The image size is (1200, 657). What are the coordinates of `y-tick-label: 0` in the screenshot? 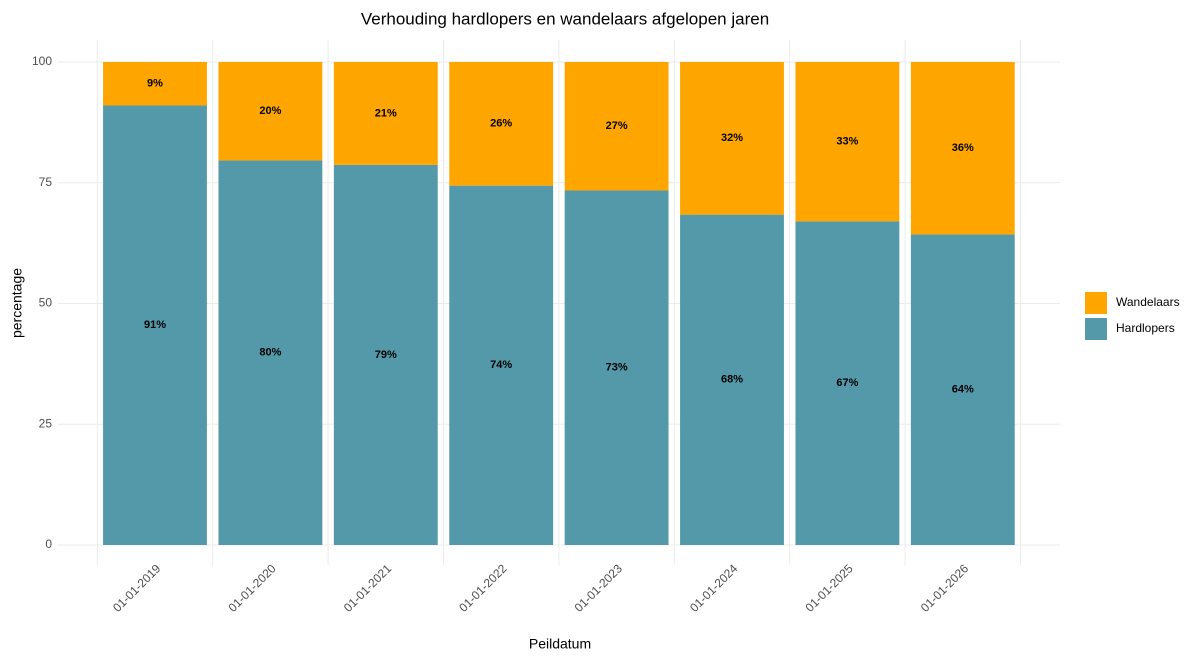 It's located at (48, 544).